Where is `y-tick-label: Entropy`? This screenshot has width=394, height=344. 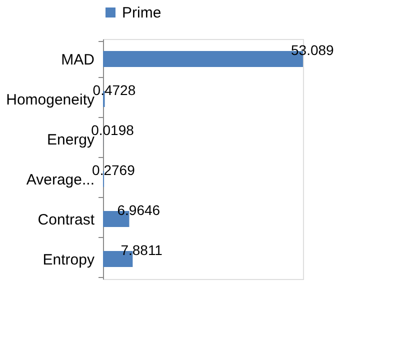 y-tick-label: Entropy is located at coordinates (68, 260).